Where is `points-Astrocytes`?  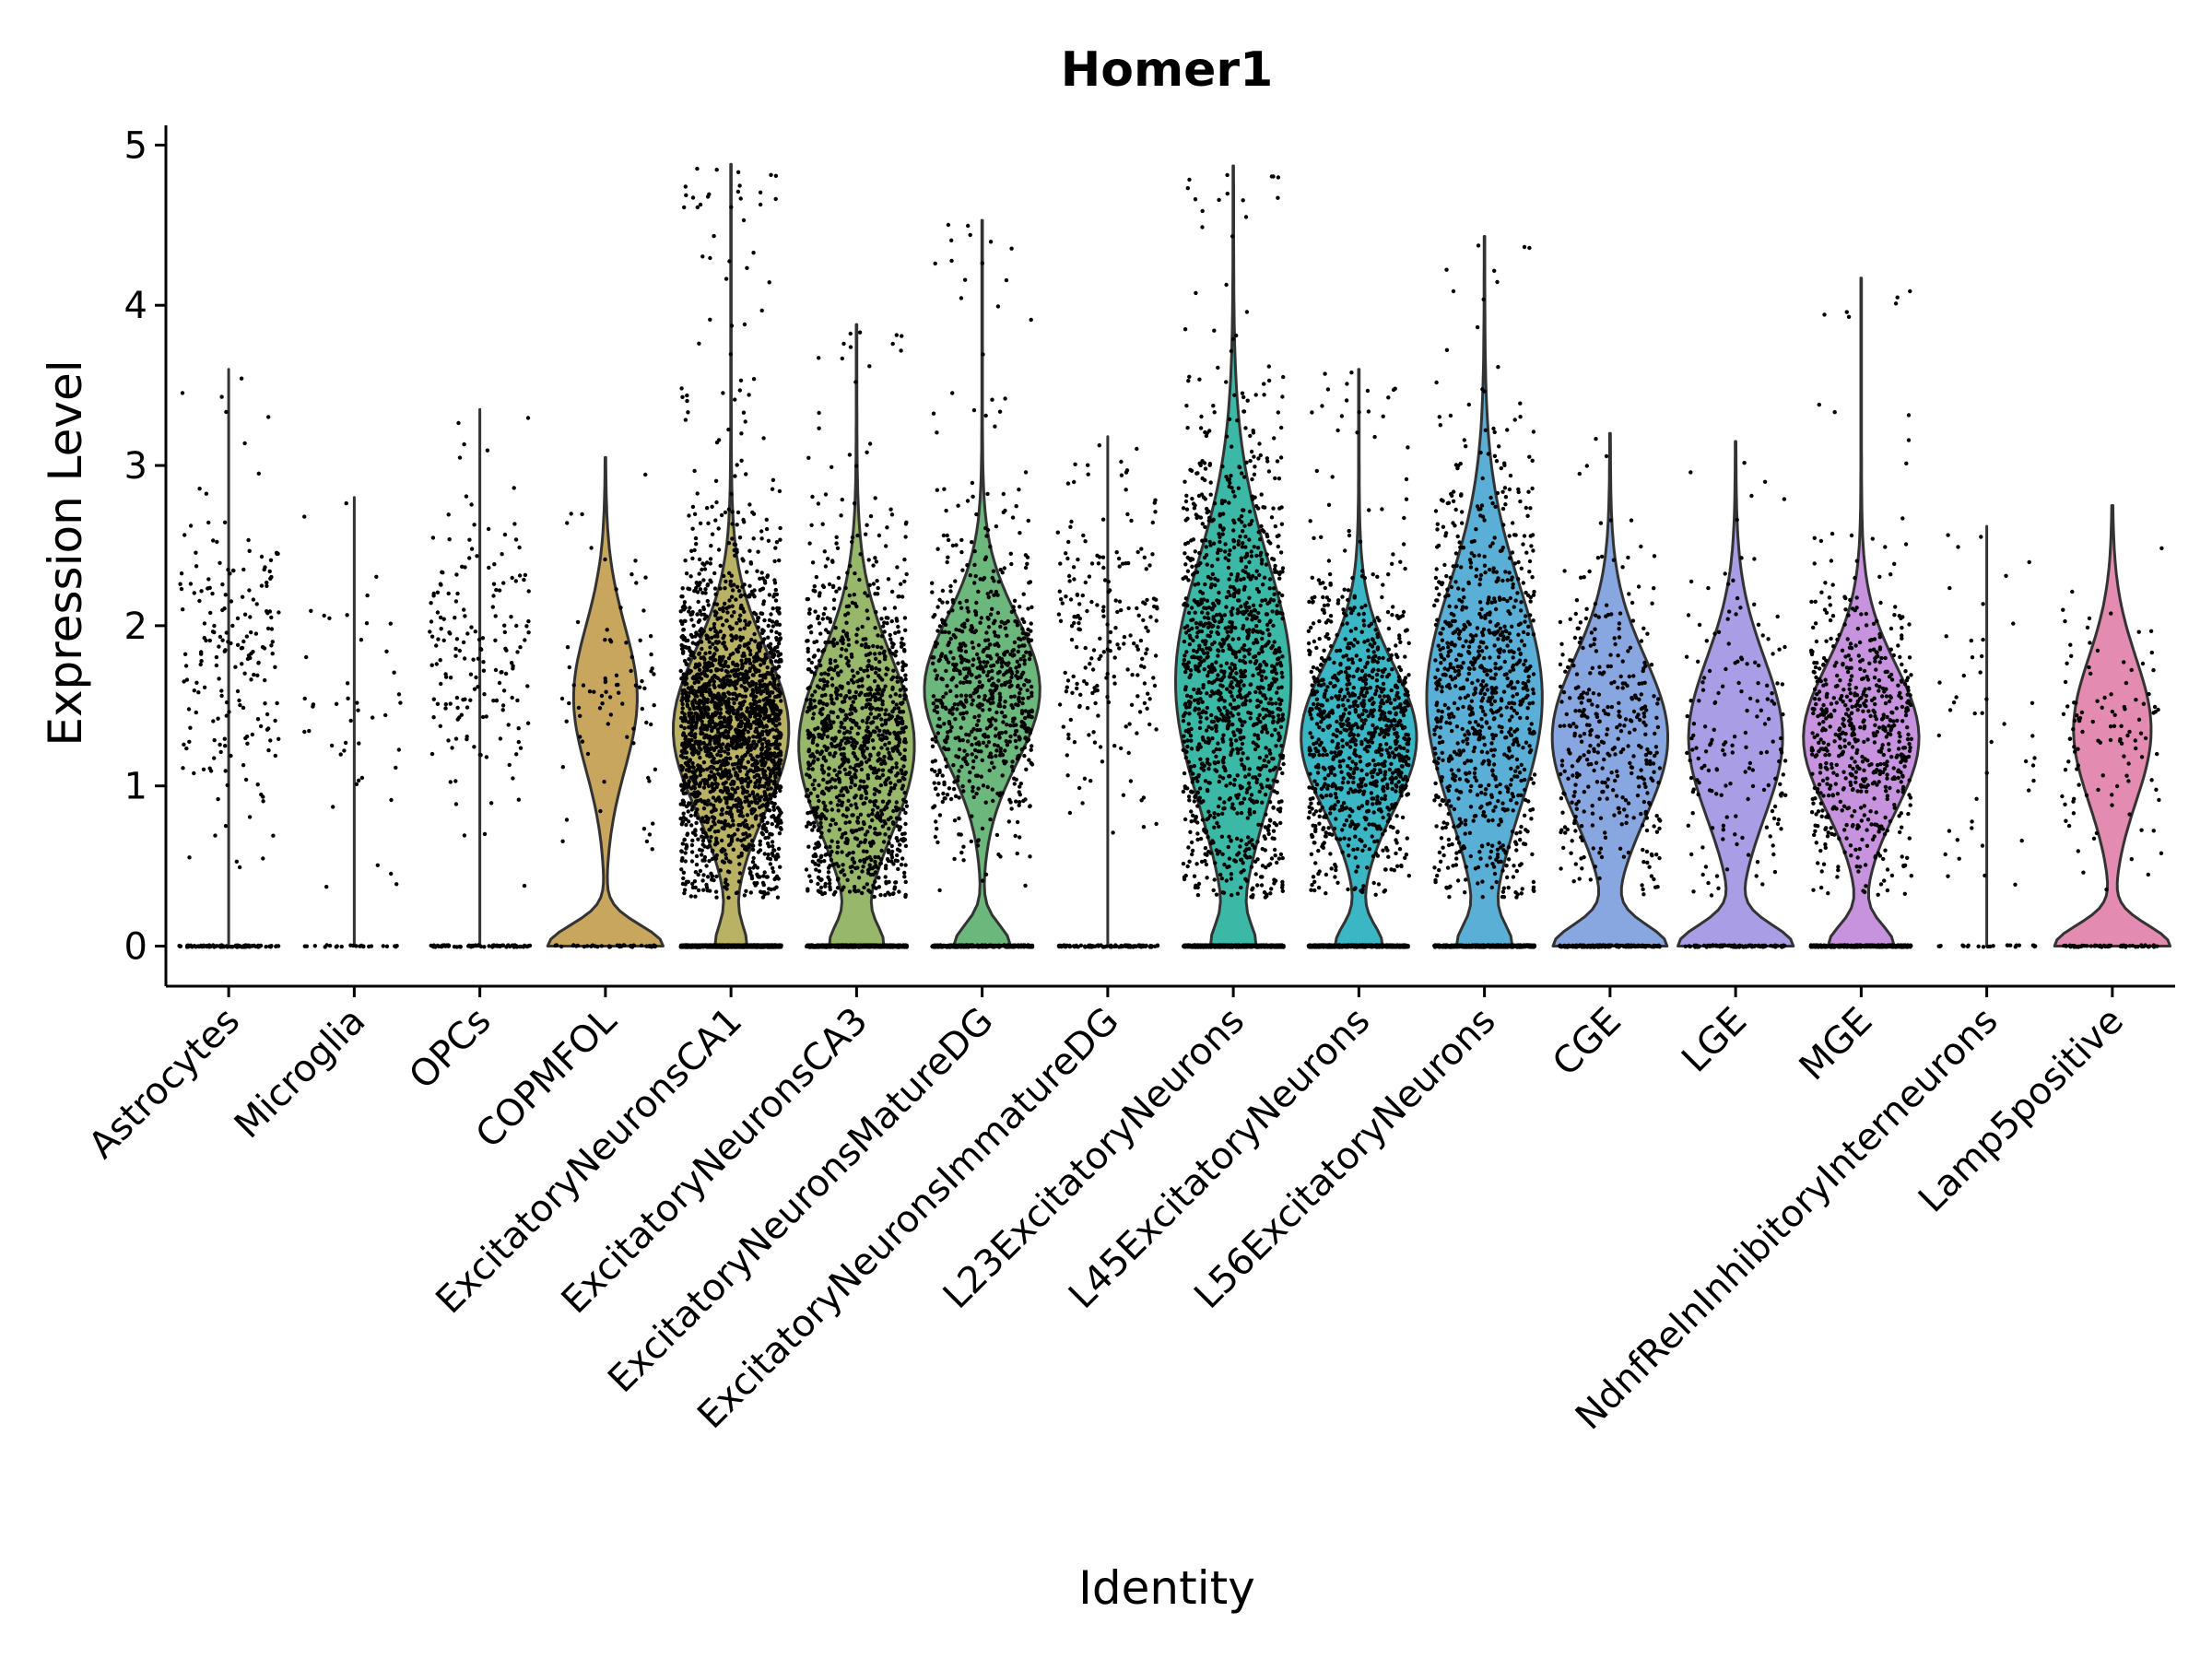 points-Astrocytes is located at coordinates (229, 662).